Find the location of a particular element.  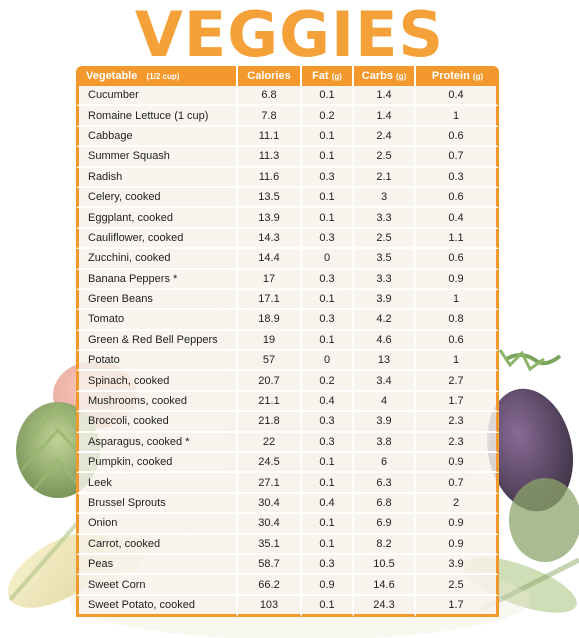

table-row: Eggplant, cooked 13.9 0.1 3.3 0.4 is located at coordinates (287, 218).